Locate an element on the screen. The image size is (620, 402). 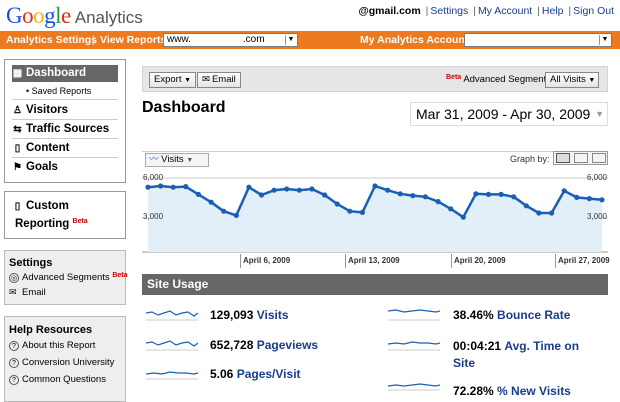
graph-by-week-icon is located at coordinates (581, 158).